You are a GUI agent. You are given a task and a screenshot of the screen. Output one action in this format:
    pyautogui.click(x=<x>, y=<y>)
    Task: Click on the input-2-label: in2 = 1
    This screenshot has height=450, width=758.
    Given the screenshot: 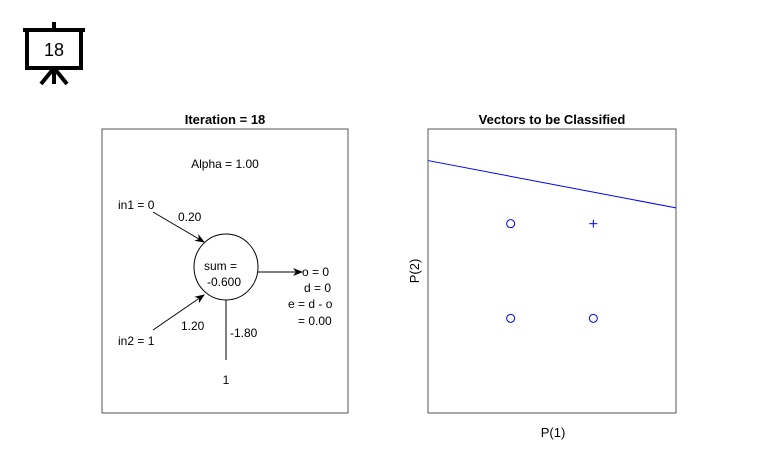 What is the action you would take?
    pyautogui.click(x=136, y=341)
    